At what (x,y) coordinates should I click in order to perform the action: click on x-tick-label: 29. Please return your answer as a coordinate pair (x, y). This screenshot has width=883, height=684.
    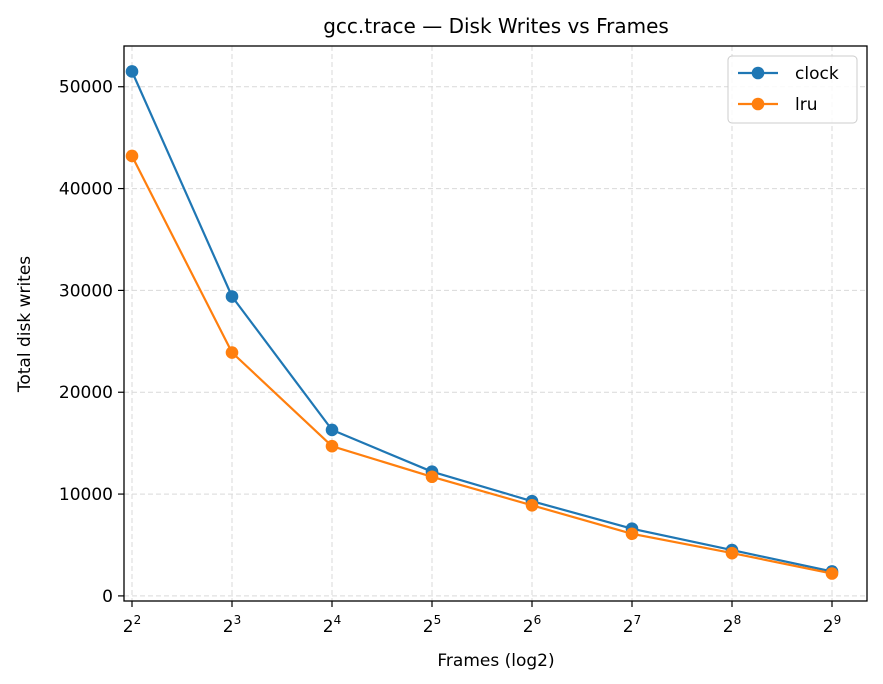
    Looking at the image, I should click on (832, 625).